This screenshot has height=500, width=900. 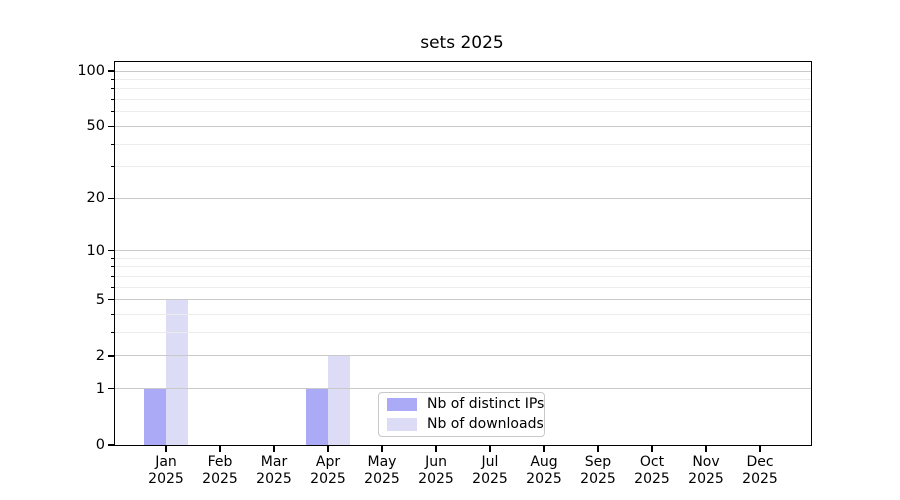 What do you see at coordinates (166, 462) in the screenshot?
I see `x-tick-month: Jan` at bounding box center [166, 462].